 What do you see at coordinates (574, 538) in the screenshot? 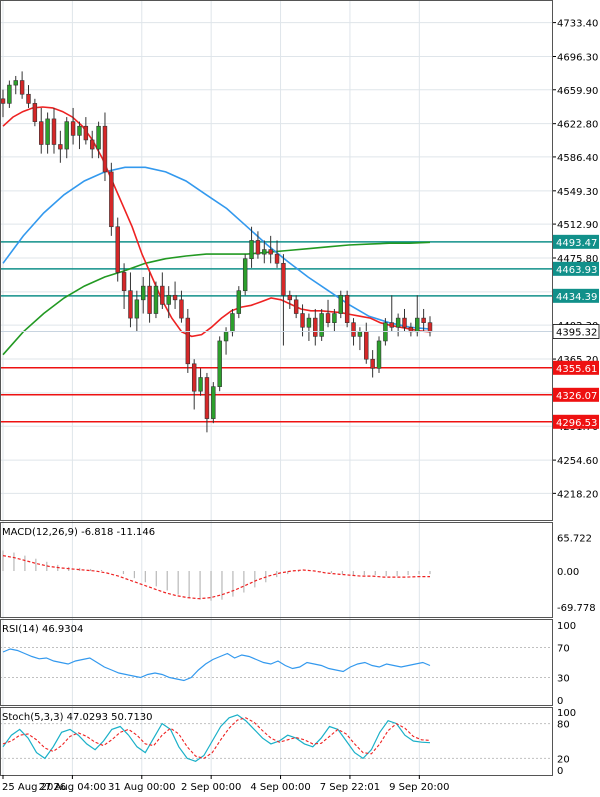
I see `macd-y-tick-label: 65.722` at bounding box center [574, 538].